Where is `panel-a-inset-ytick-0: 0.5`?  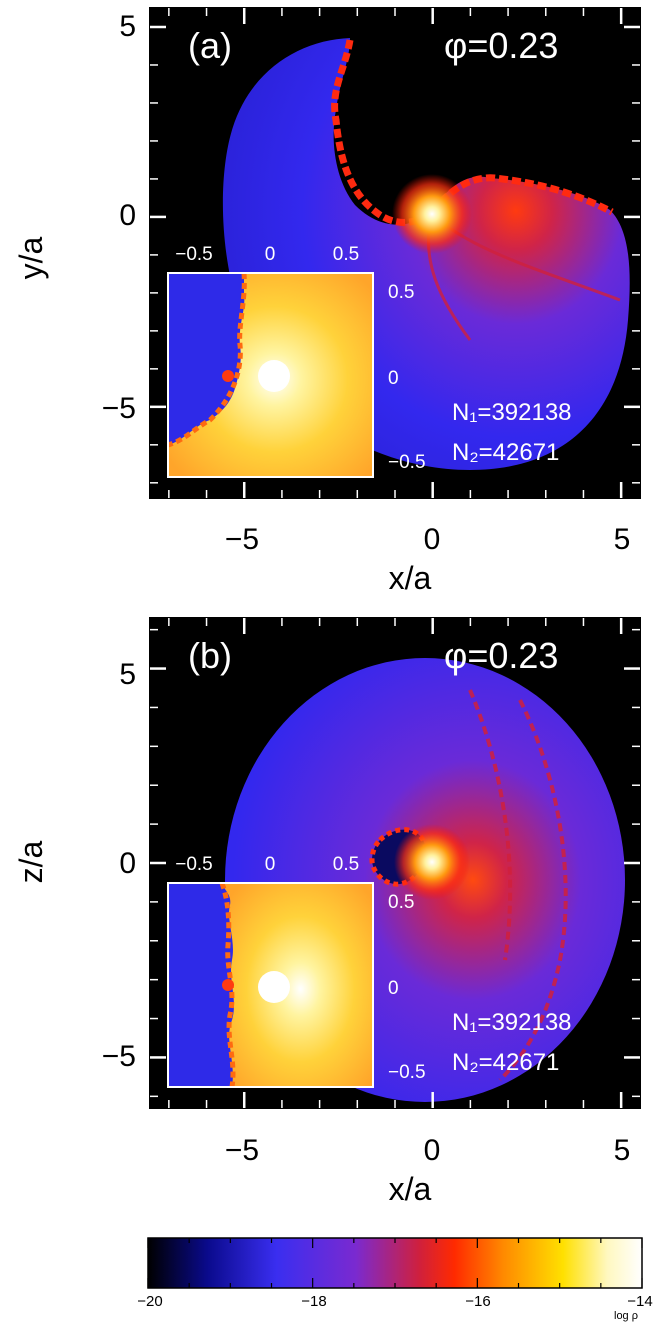
panel-a-inset-ytick-0: 0.5 is located at coordinates (401, 292).